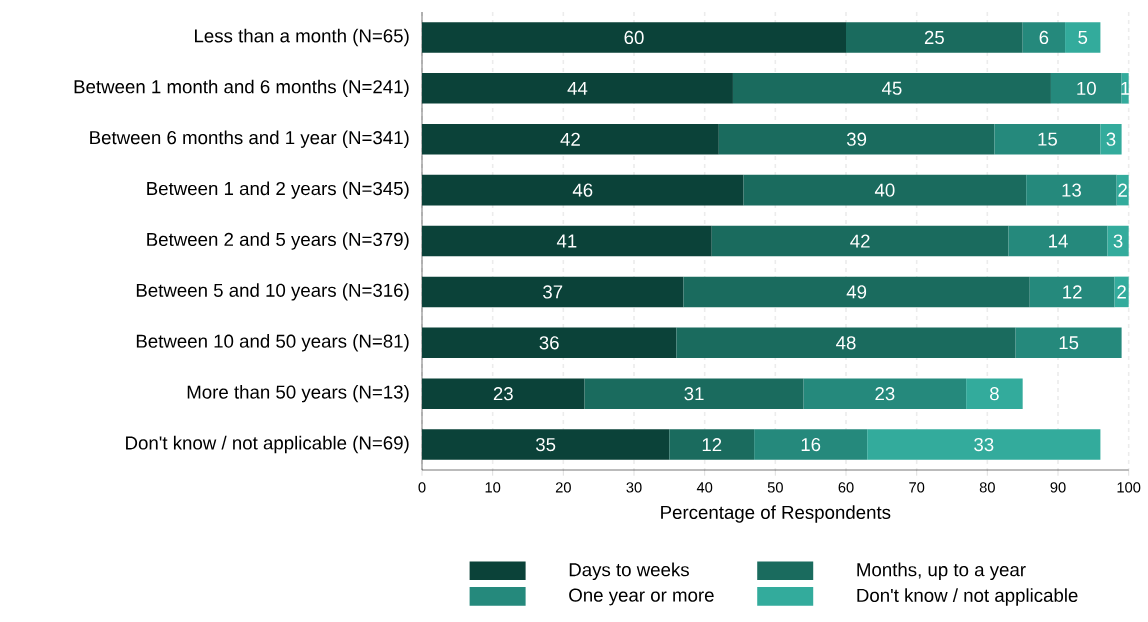 The width and height of the screenshot is (1148, 622). What do you see at coordinates (917, 487) in the screenshot?
I see `x-tick-label: 70` at bounding box center [917, 487].